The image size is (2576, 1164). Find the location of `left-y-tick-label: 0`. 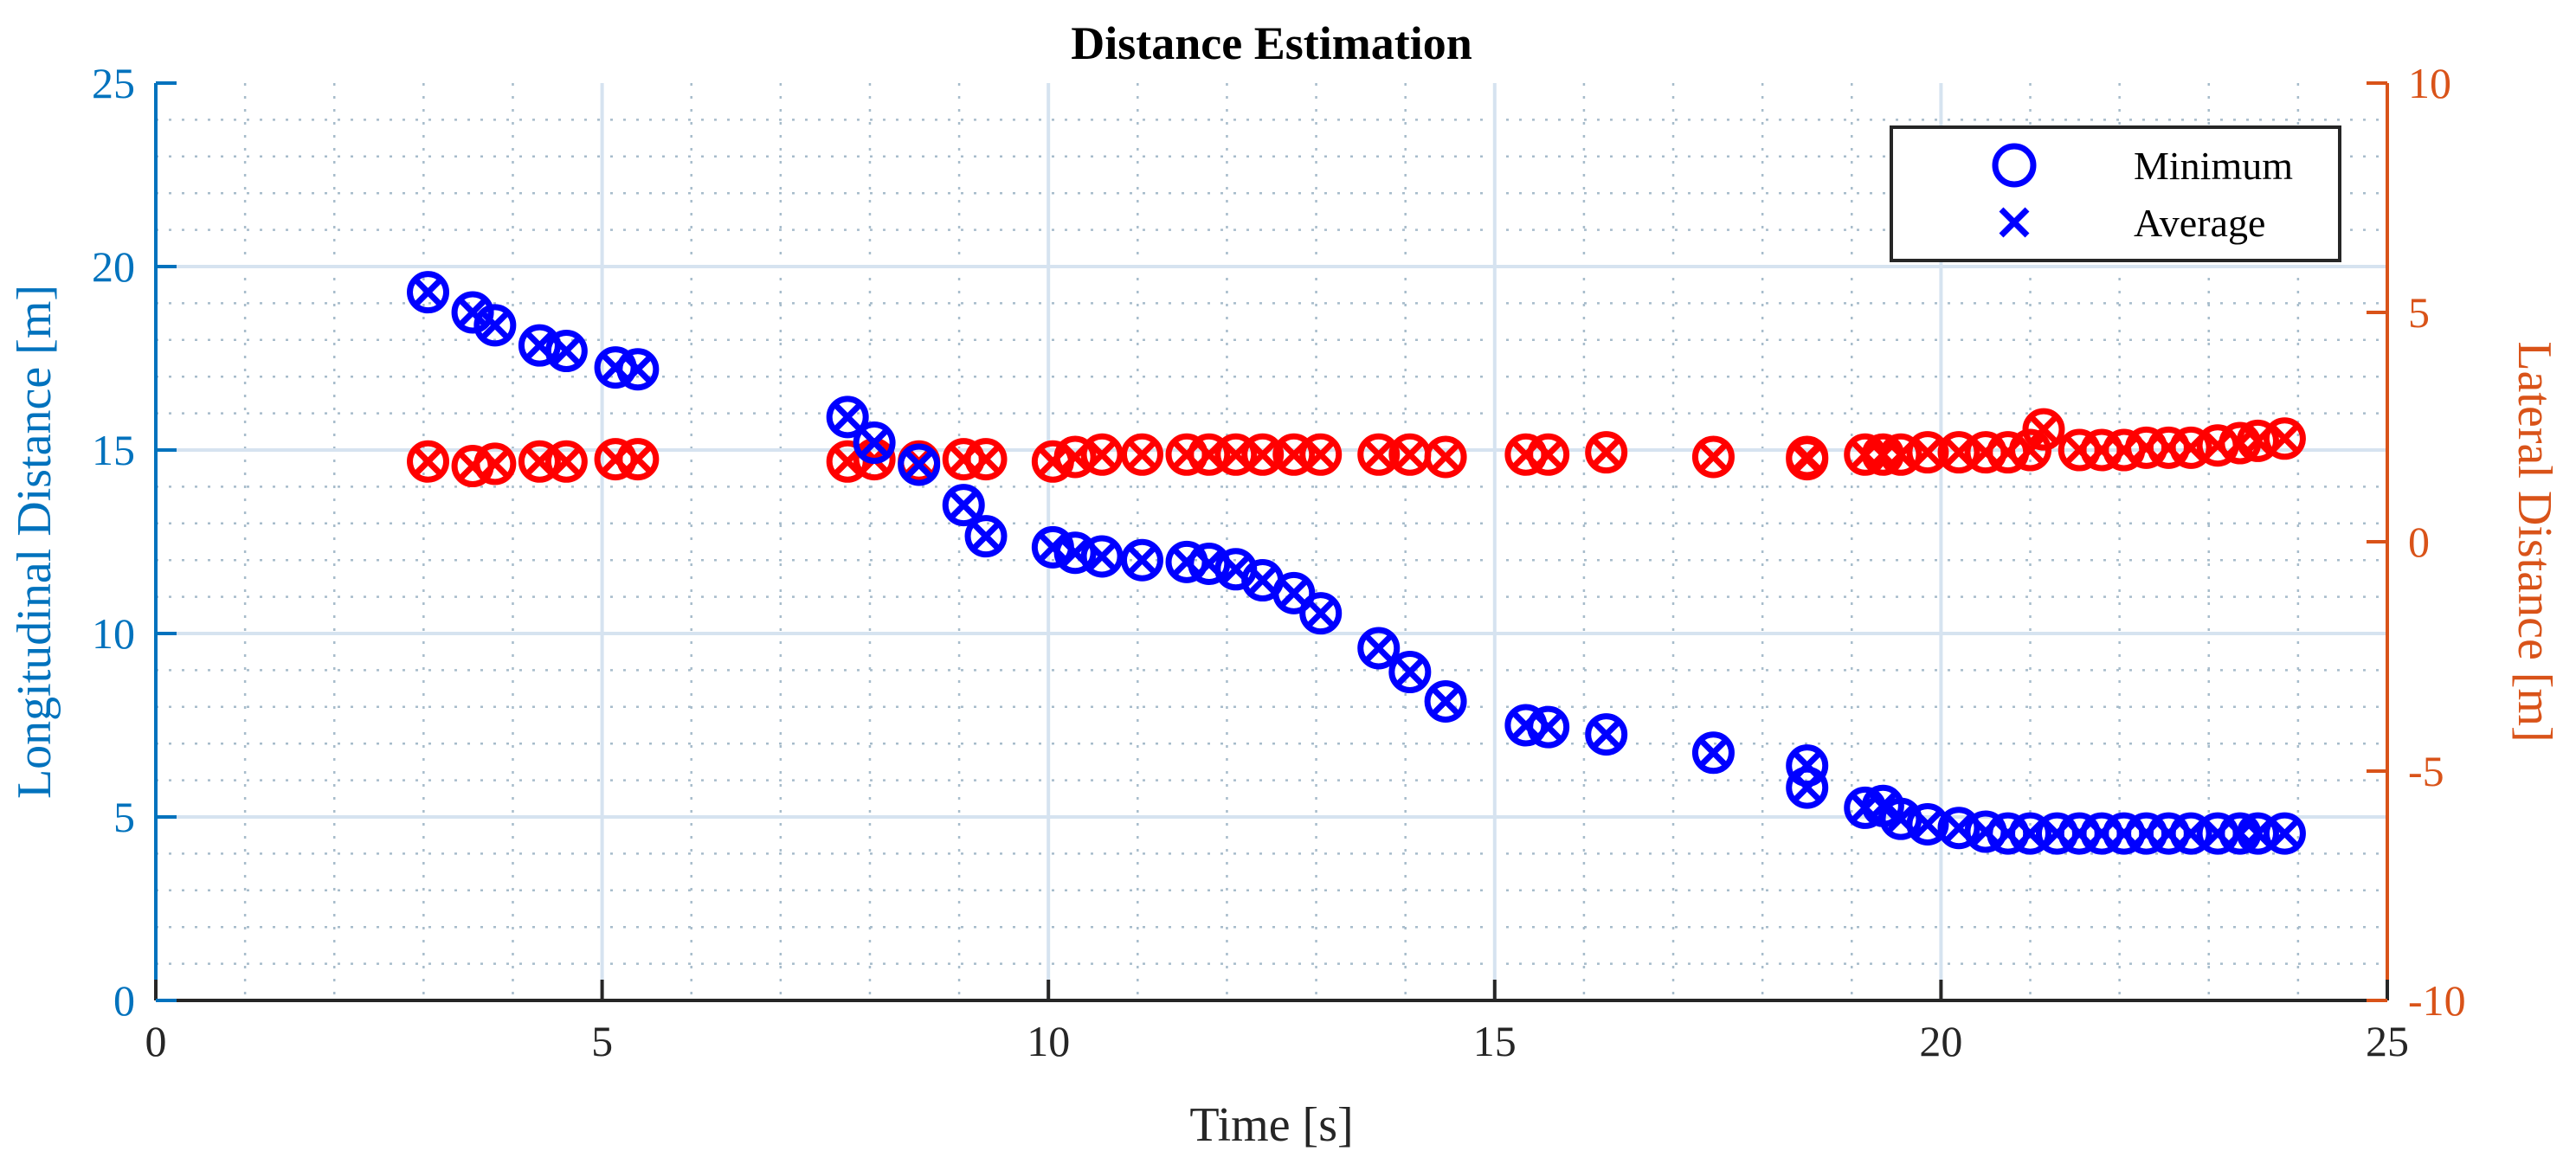

left-y-tick-label: 0 is located at coordinates (124, 1000).